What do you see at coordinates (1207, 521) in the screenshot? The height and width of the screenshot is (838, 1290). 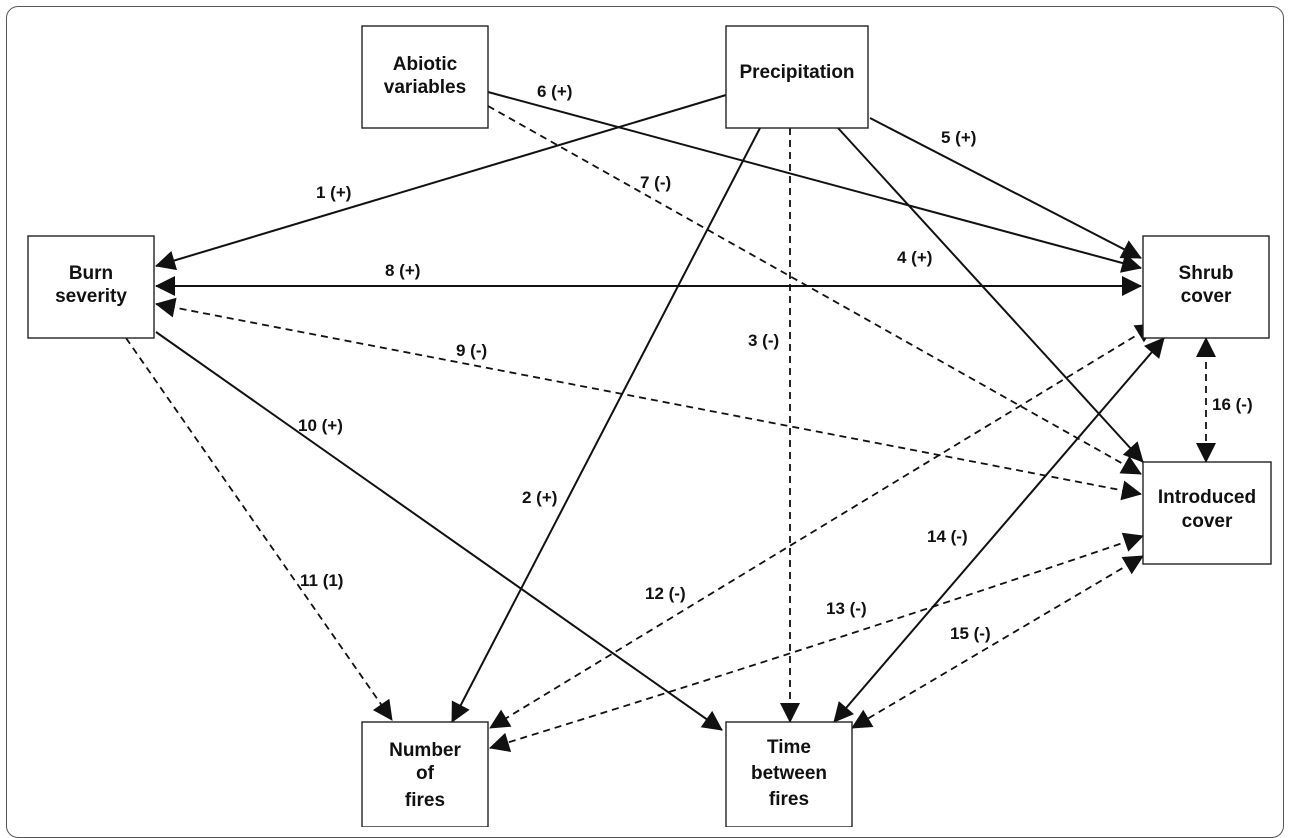 I see `node-introduced-line2: cover` at bounding box center [1207, 521].